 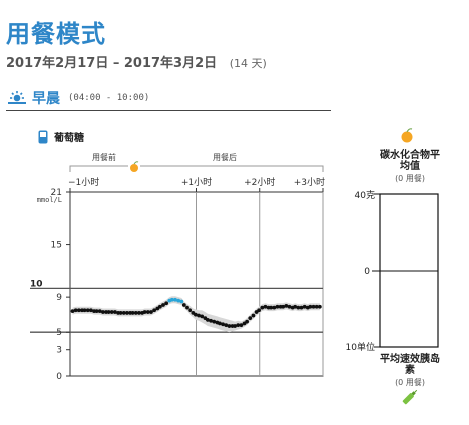 I want to click on period-divider, so click(x=168, y=110).